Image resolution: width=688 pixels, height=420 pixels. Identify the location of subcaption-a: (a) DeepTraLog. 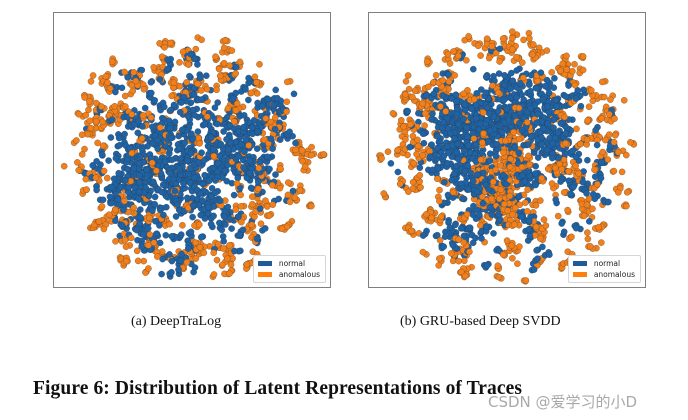
(176, 321).